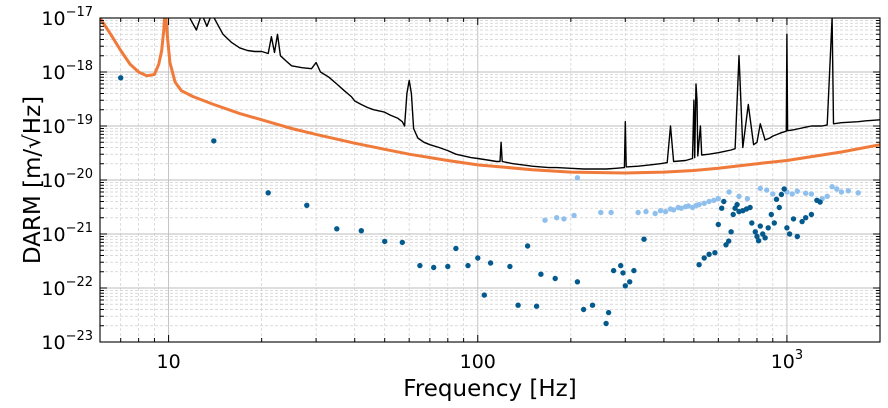  I want to click on x-tick-label: 100, so click(478, 362).